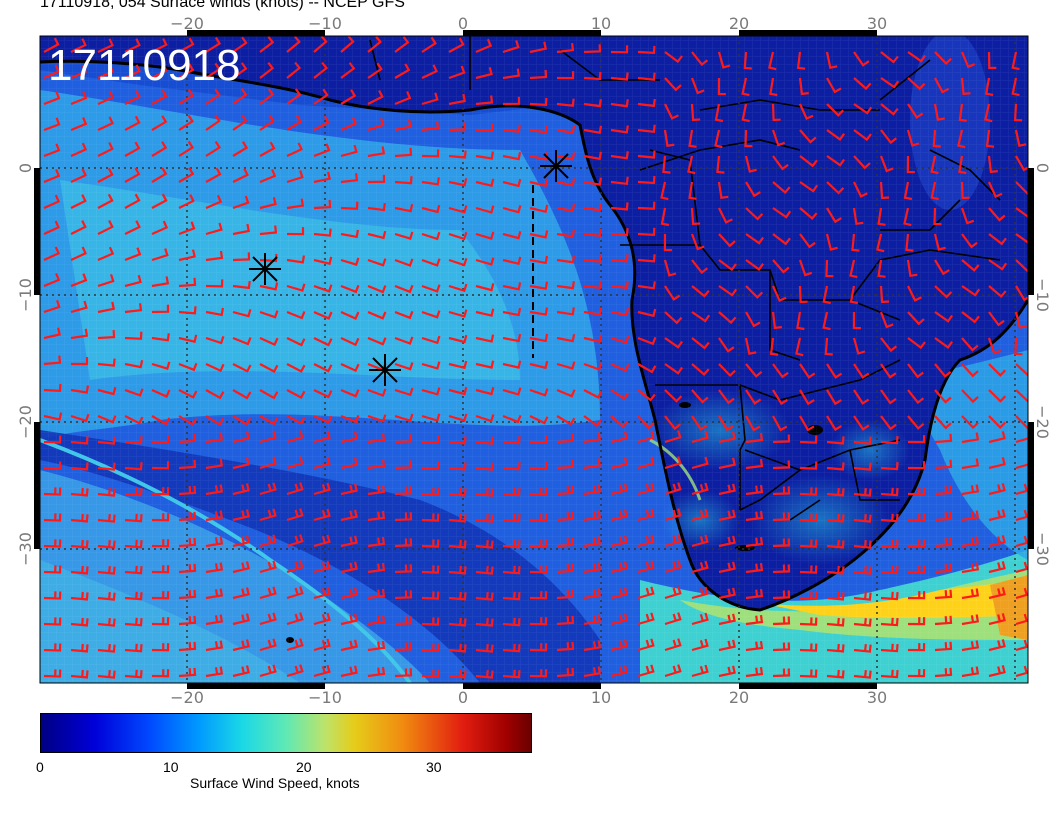 This screenshot has width=1056, height=816. I want to click on lon-tick-label: 30, so click(877, 23).